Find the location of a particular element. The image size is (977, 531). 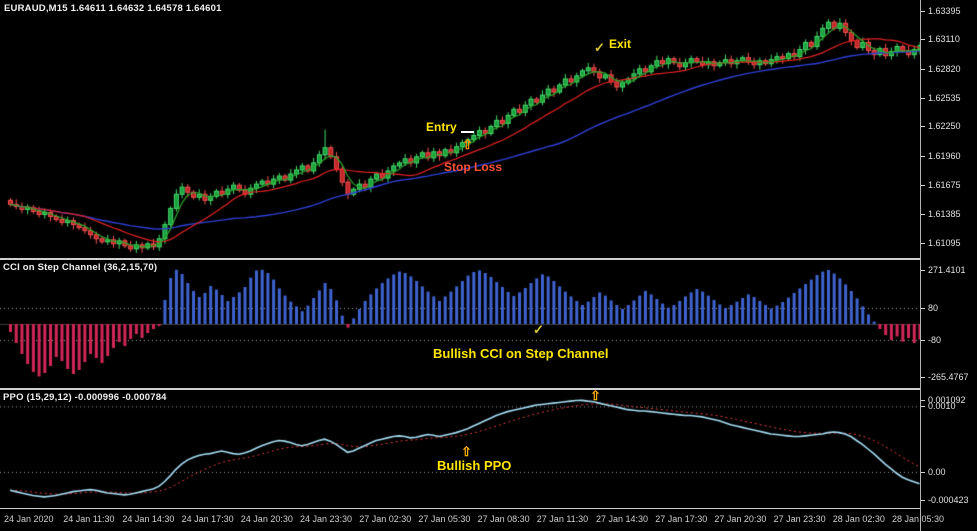

price-axis-label: 1.62820 is located at coordinates (944, 68).